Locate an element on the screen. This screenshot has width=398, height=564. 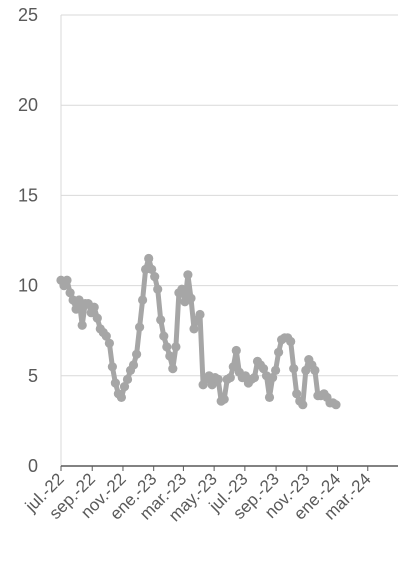
y-tick-label: 20 is located at coordinates (28, 105).